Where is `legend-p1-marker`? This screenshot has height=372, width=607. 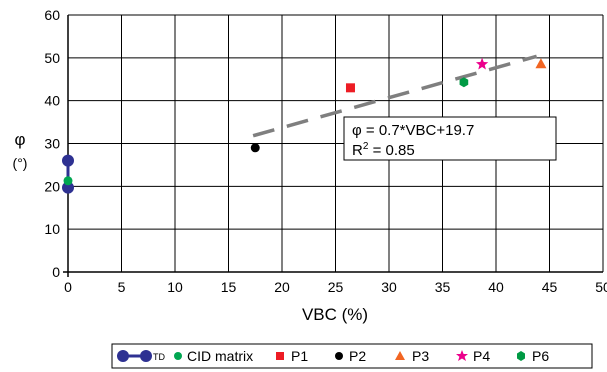 legend-p1-marker is located at coordinates (280, 356).